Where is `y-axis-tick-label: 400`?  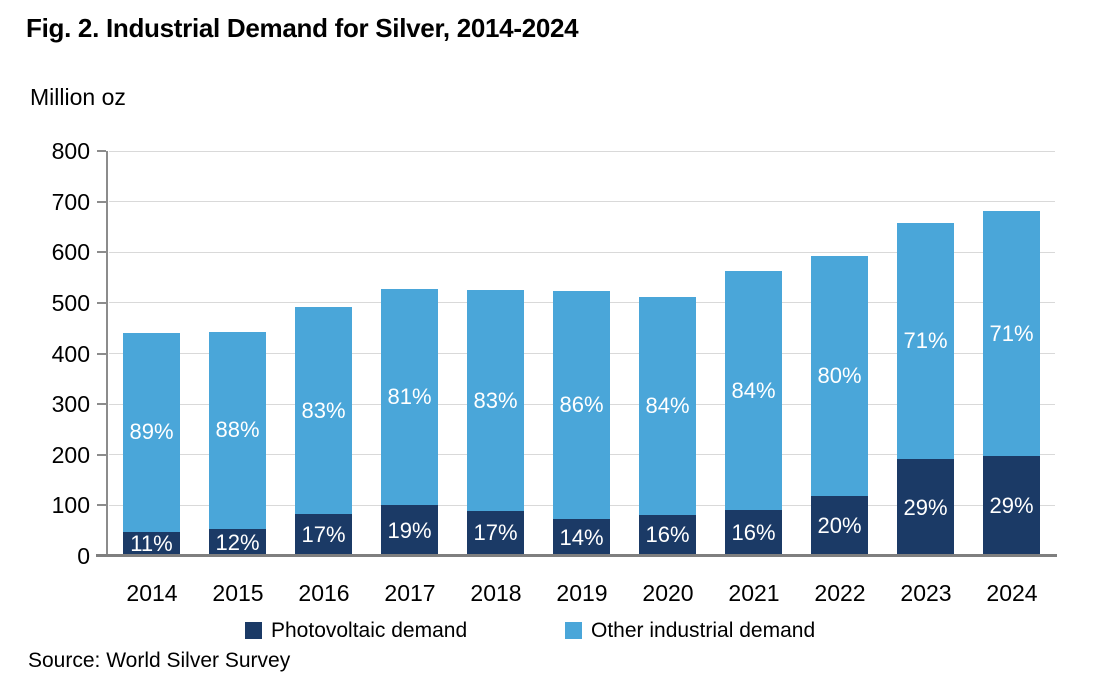
y-axis-tick-label: 400 is located at coordinates (70, 353).